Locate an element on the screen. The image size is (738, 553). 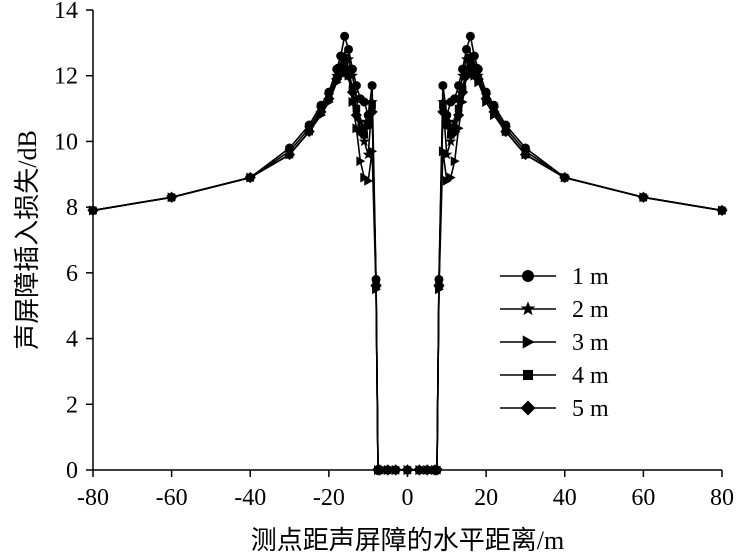
y-axis-title: 声屏障插入损失/dB is located at coordinates (27, 240).